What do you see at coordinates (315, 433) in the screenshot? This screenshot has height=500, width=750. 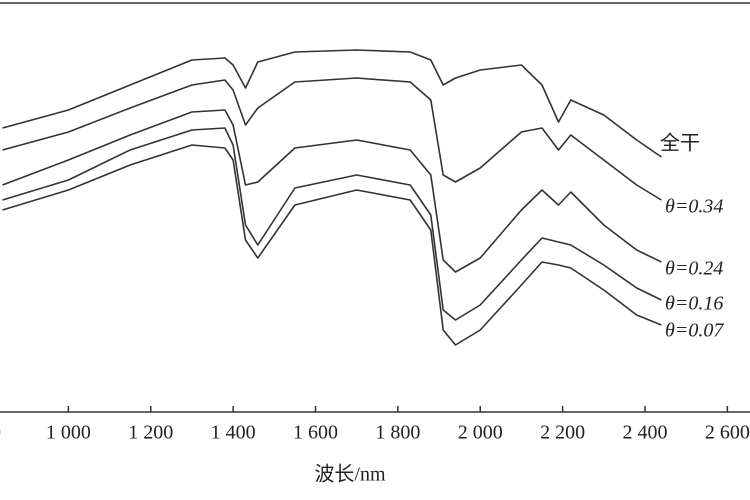 I see `x-tick-label: 1 600` at bounding box center [315, 433].